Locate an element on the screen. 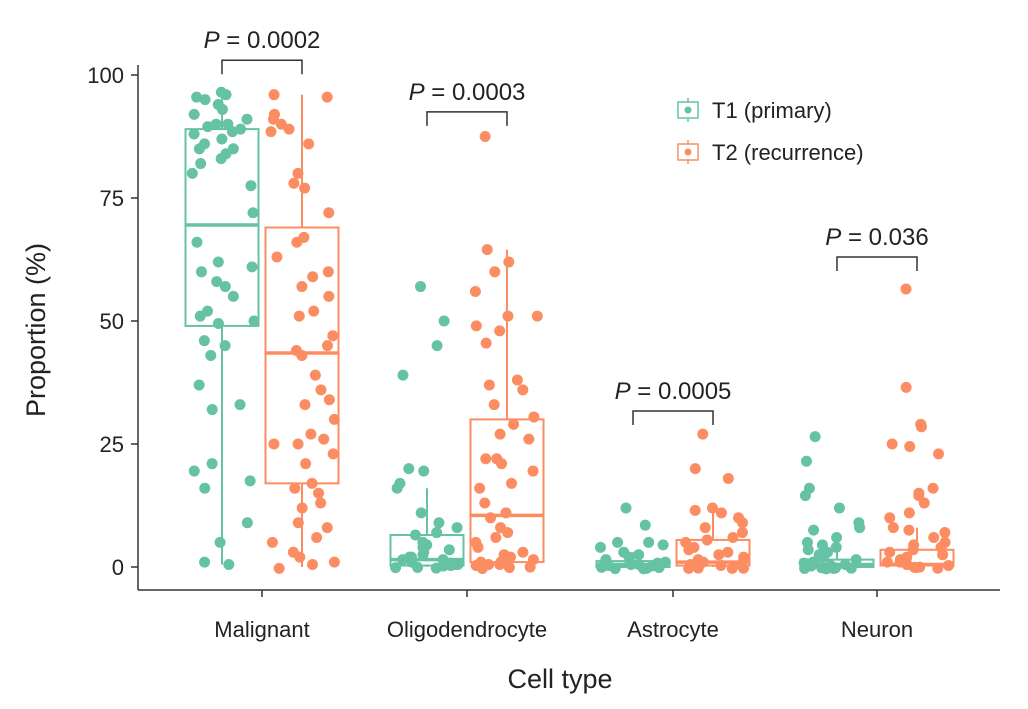 This screenshot has width=1028, height=709. y-tick-label: 0 is located at coordinates (118, 567).